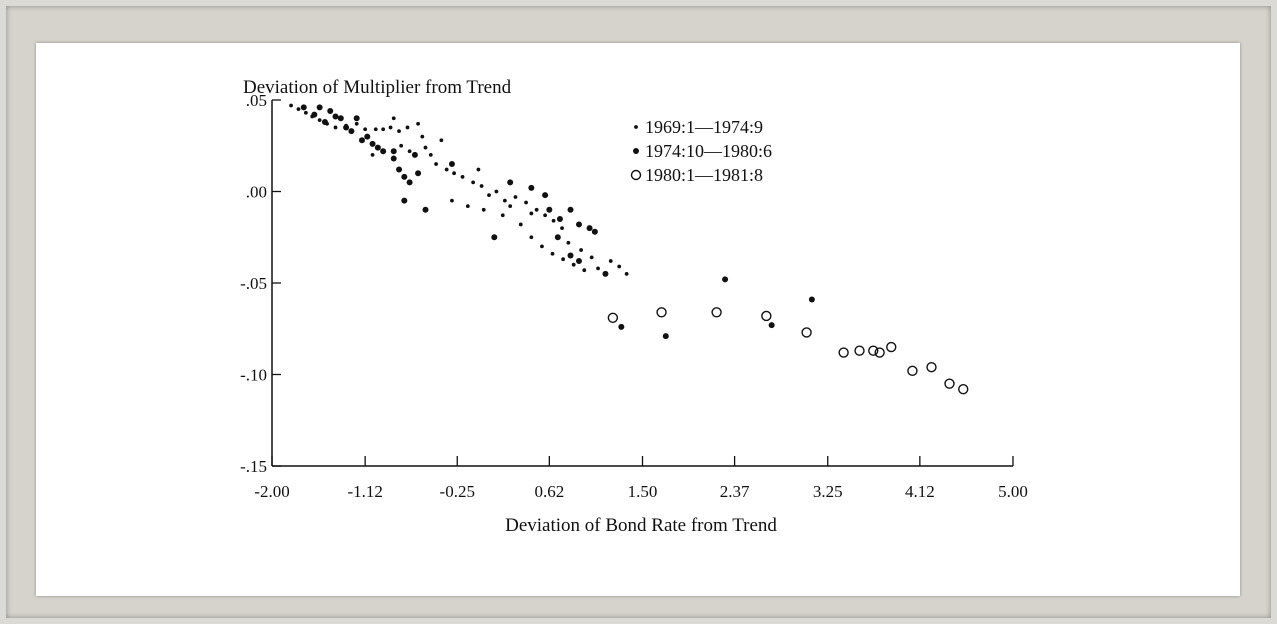  I want to click on x-tick-label: 2.37, so click(735, 491).